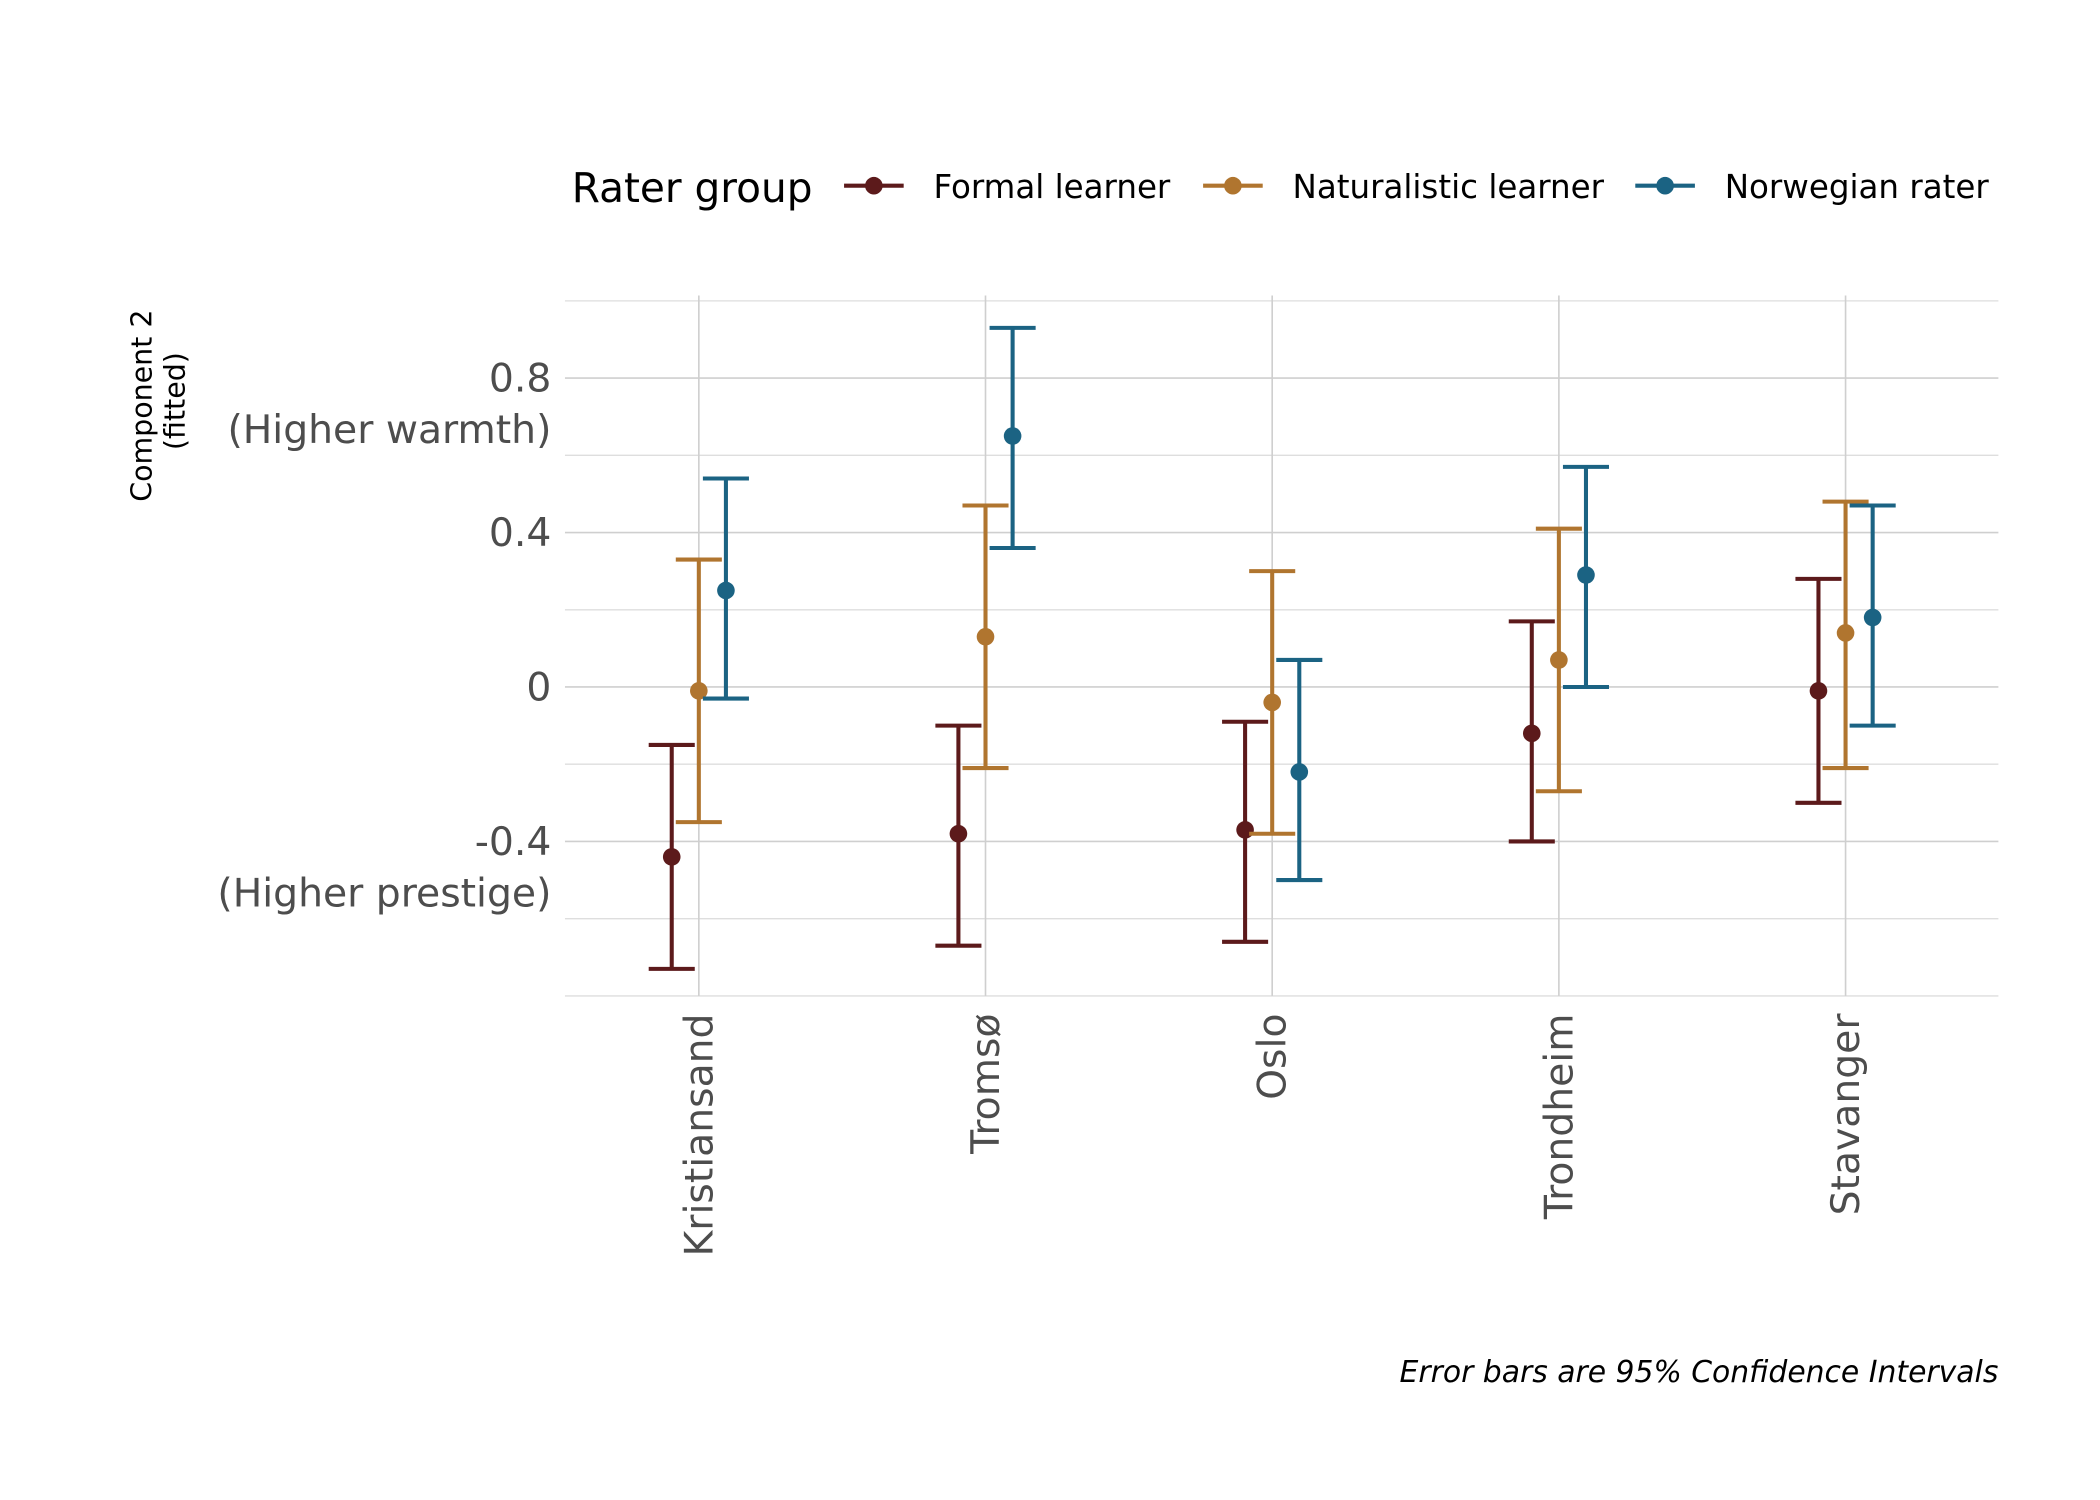  I want to click on legend-item-label: Norwegian rater, so click(1857, 187).